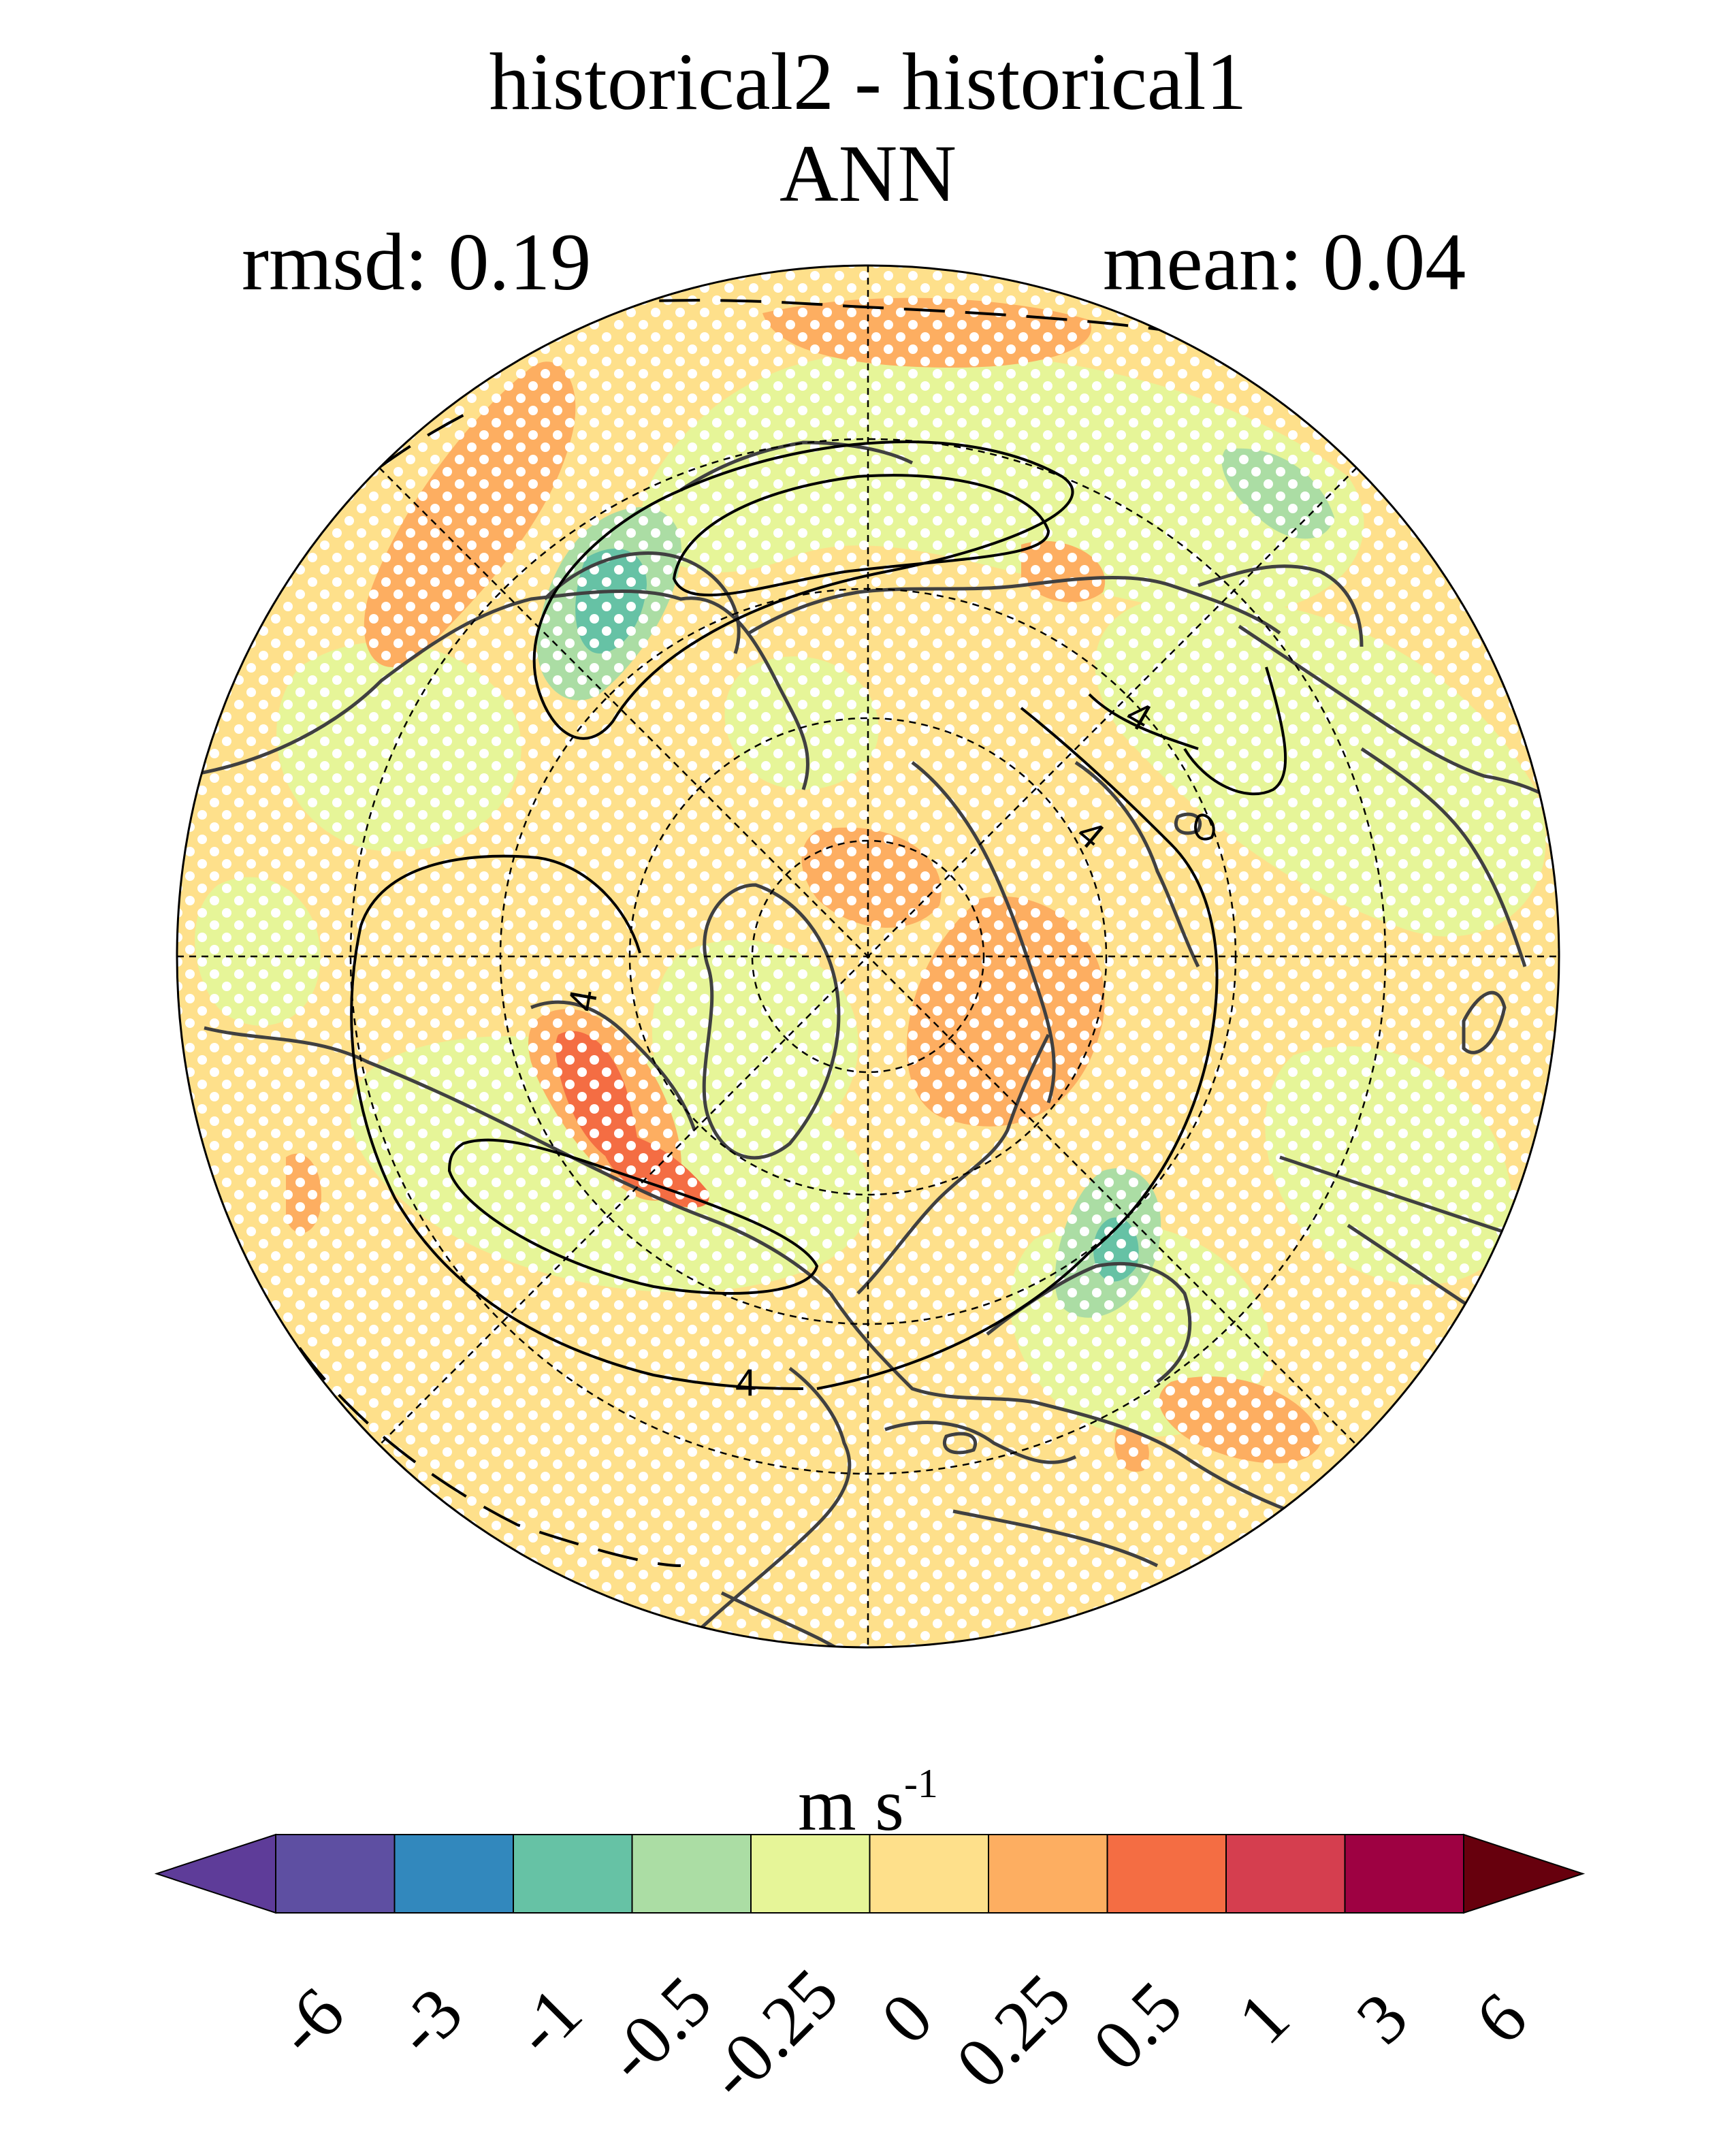  I want to click on colorbar-over-triangle, so click(1525, 1873).